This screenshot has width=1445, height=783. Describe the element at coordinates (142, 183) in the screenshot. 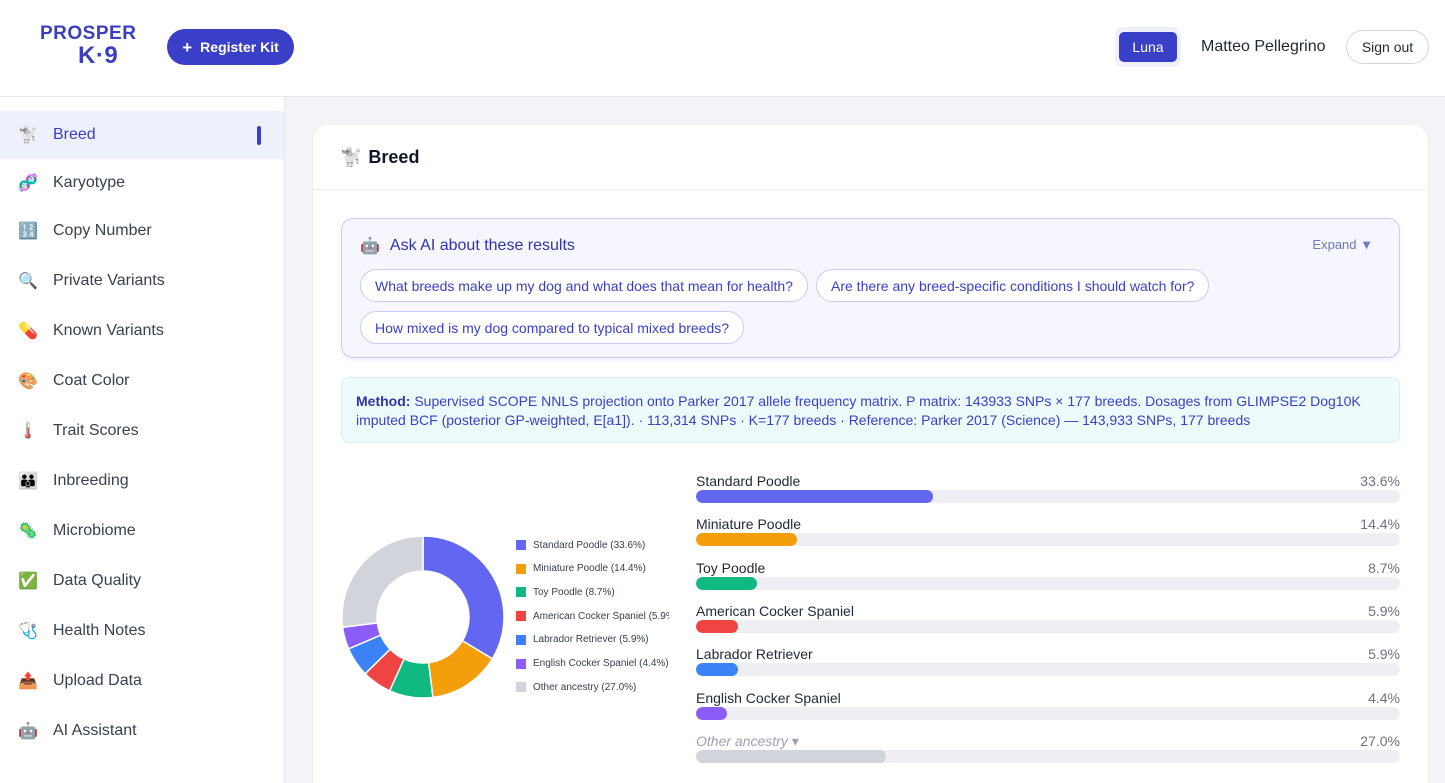

I see `sidebar-item-karyotype: 🧬 Karyotype` at that location.